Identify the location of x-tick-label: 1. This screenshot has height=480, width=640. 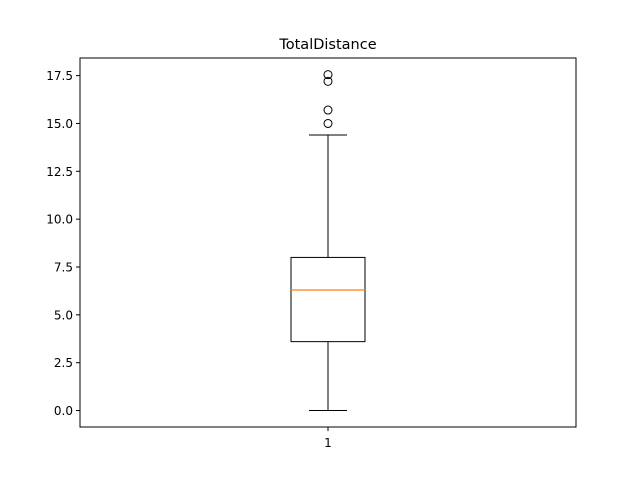
(328, 443).